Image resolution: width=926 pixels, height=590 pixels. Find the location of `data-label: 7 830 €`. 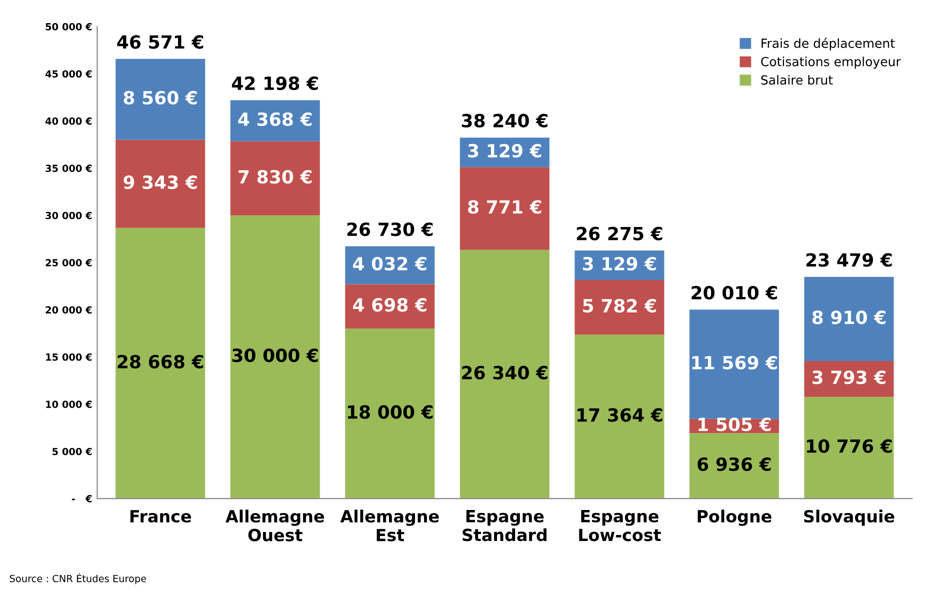

data-label: 7 830 € is located at coordinates (275, 177).